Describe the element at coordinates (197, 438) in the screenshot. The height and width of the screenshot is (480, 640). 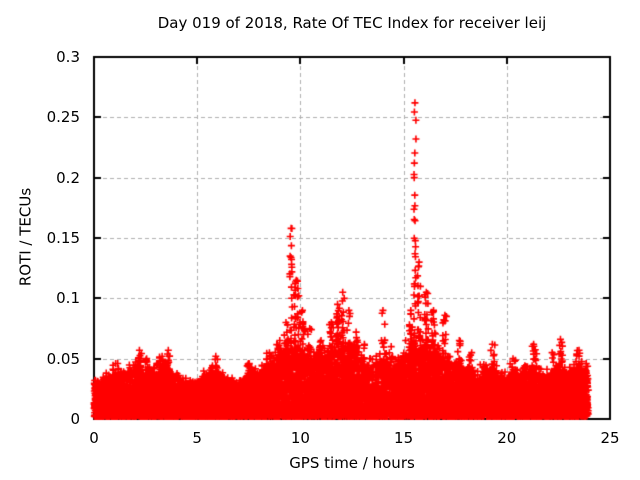
I see `x-tick-label: 5` at that location.